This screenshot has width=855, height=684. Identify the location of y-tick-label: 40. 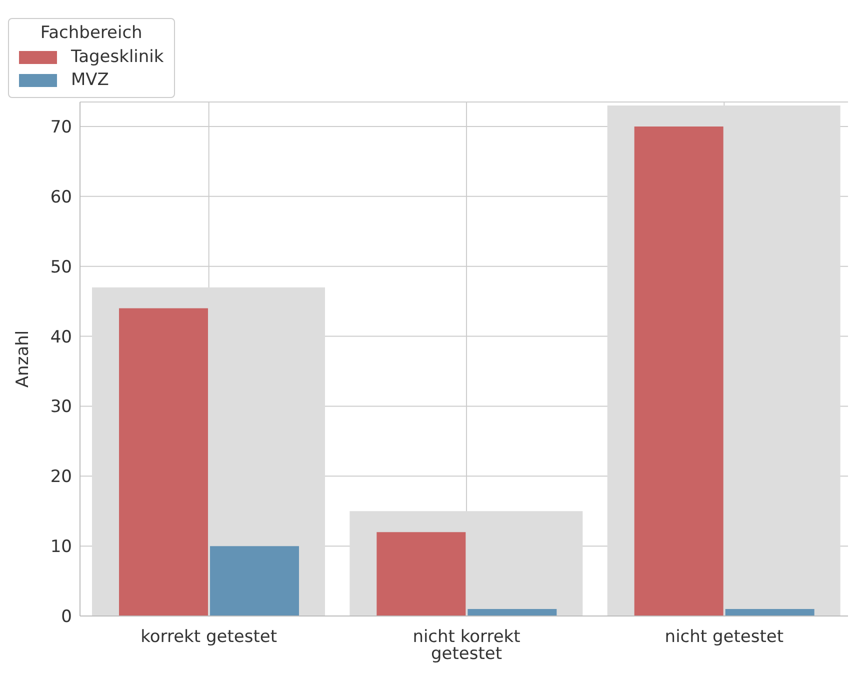
(61, 337).